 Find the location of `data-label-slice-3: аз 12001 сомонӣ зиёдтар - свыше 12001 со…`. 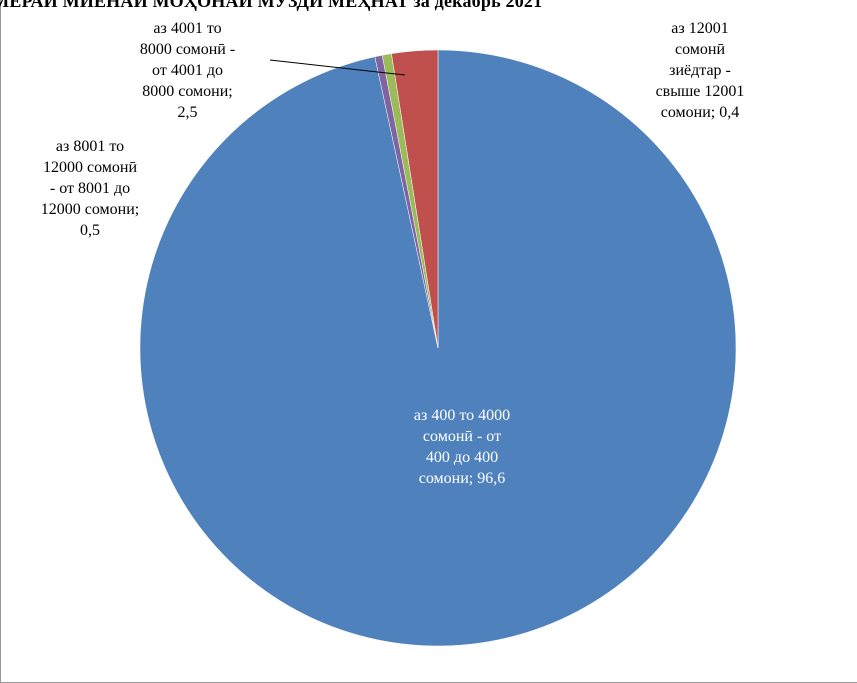

data-label-slice-3: аз 12001 сомонӣ зиёдтар - свыше 12001 со… is located at coordinates (700, 70).